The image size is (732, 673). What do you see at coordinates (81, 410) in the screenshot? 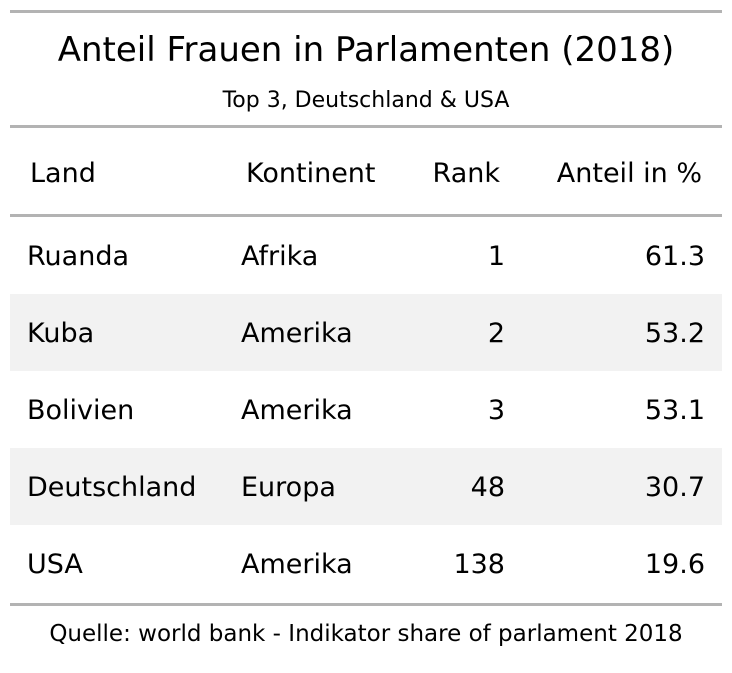
I see `cell-land: Bolivien` at bounding box center [81, 410].